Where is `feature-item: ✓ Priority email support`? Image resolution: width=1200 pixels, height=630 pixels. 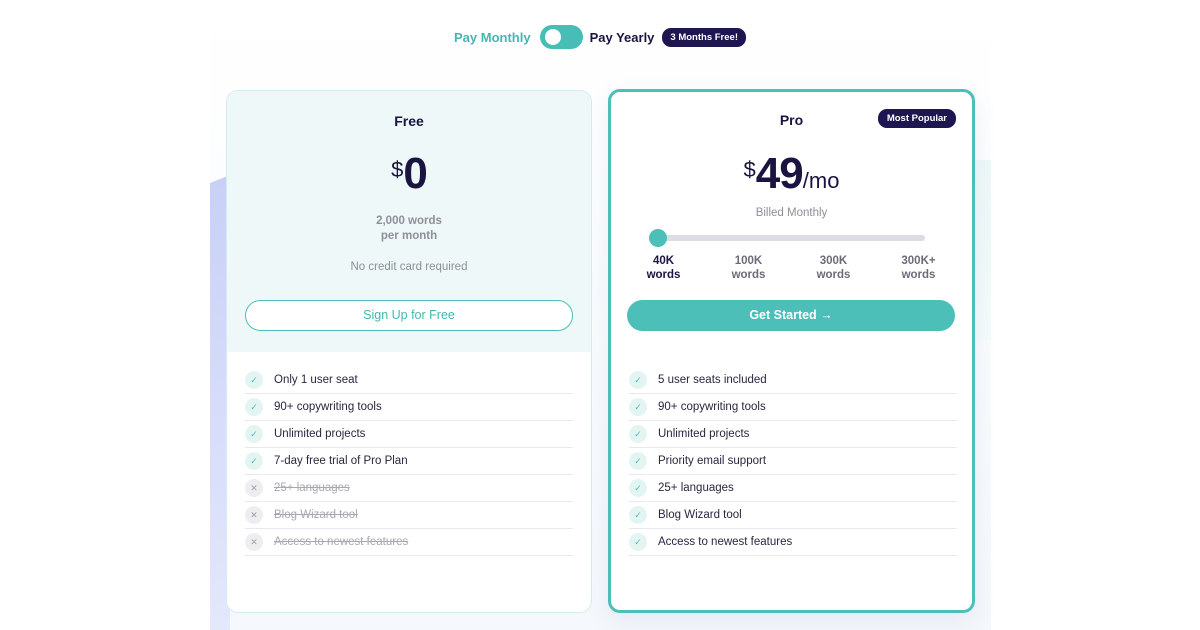
feature-item: ✓ Priority email support is located at coordinates (793, 461).